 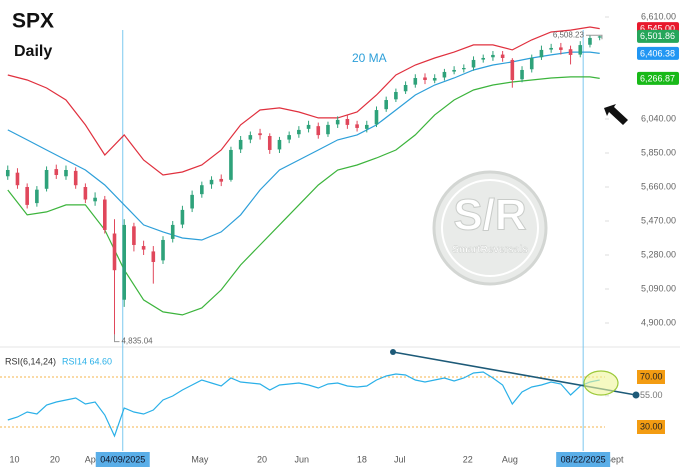 What do you see at coordinates (369, 58) in the screenshot?
I see `ma-label: 20 MA` at bounding box center [369, 58].